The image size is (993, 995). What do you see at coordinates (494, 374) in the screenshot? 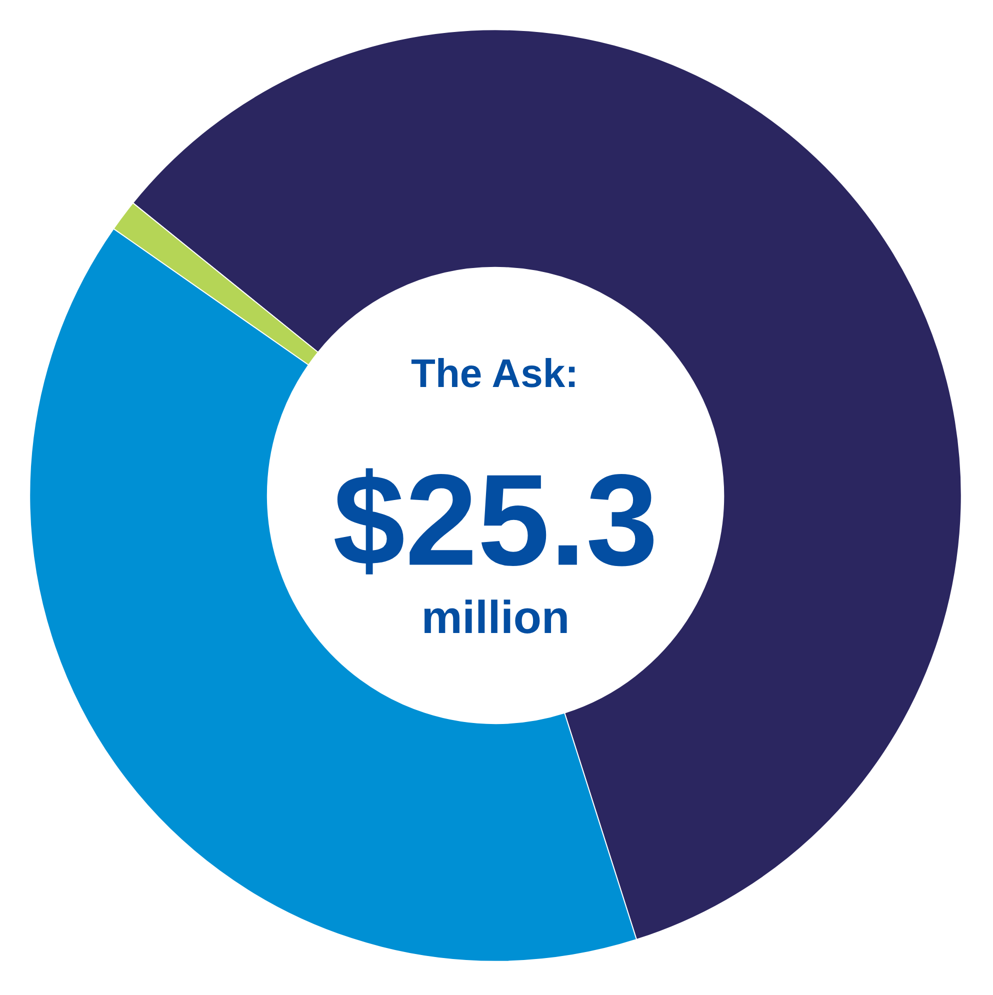
I see `text: The Ask:` at bounding box center [494, 374].